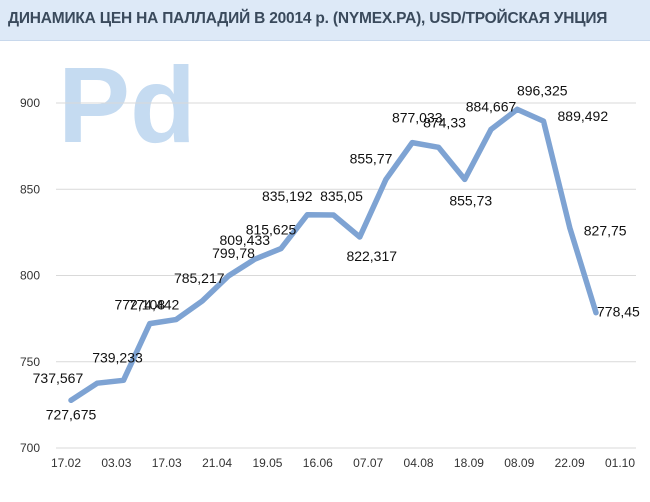 The height and width of the screenshot is (502, 650). I want to click on data-label: 889,492, so click(583, 116).